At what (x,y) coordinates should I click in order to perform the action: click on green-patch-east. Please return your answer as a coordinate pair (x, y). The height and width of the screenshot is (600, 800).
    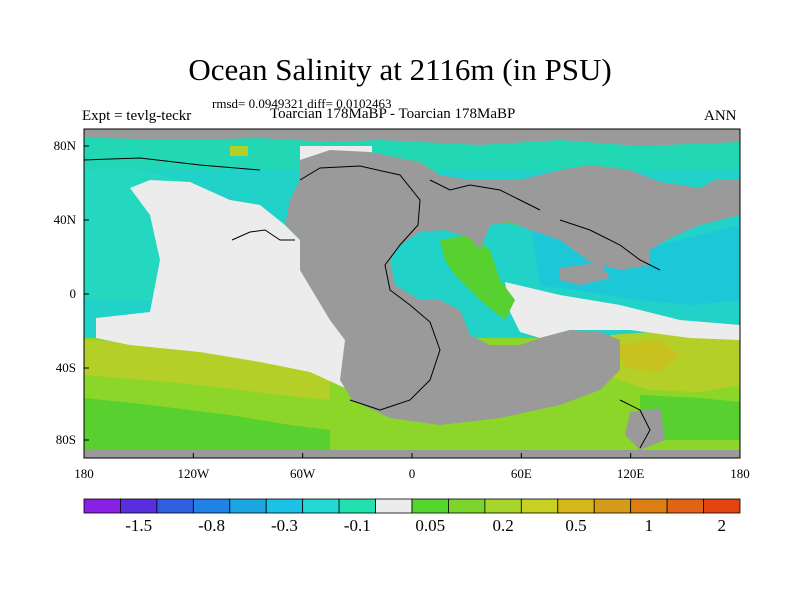
    Looking at the image, I should click on (690, 417).